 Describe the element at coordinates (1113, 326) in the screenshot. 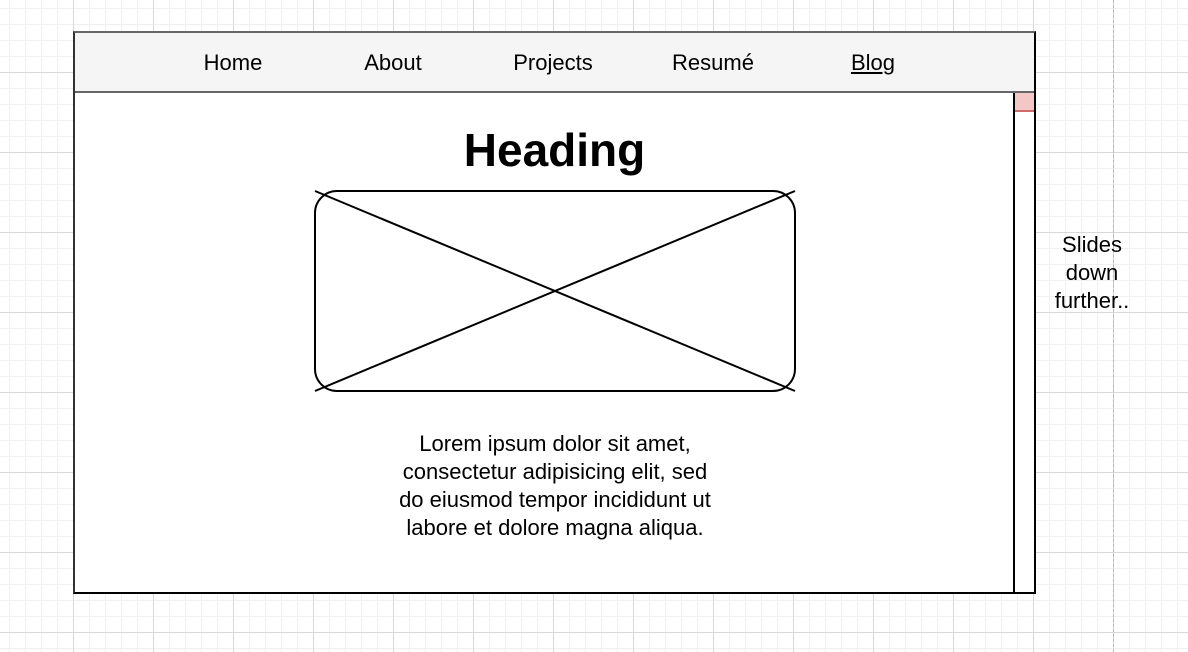

I see `page-guide-line` at that location.